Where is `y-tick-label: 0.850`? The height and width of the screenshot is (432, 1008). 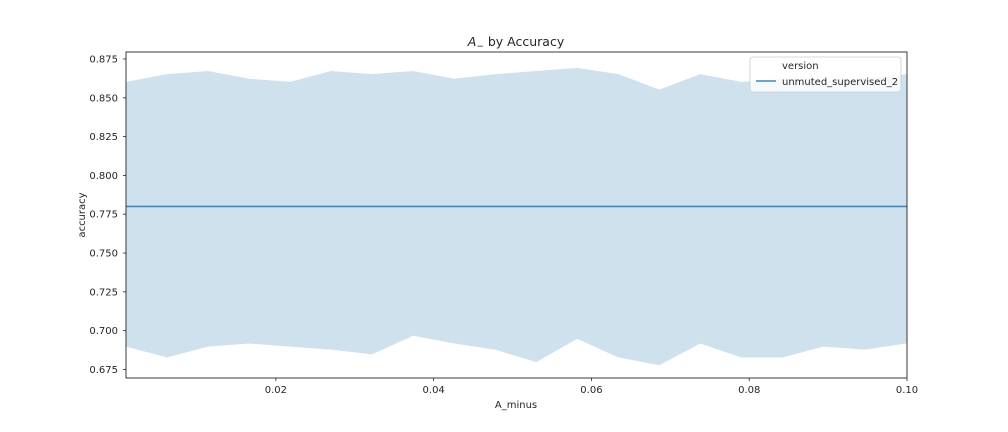 y-tick-label: 0.850 is located at coordinates (103, 98).